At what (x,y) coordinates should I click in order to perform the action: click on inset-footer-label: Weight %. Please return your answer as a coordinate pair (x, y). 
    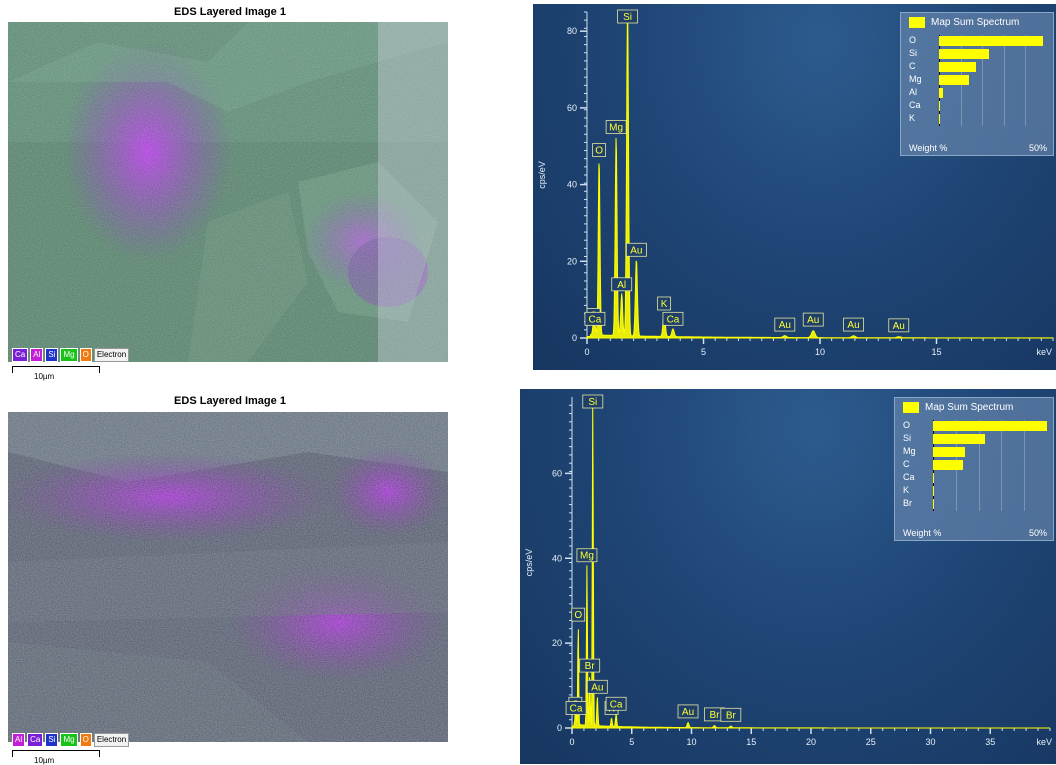
    Looking at the image, I should click on (928, 148).